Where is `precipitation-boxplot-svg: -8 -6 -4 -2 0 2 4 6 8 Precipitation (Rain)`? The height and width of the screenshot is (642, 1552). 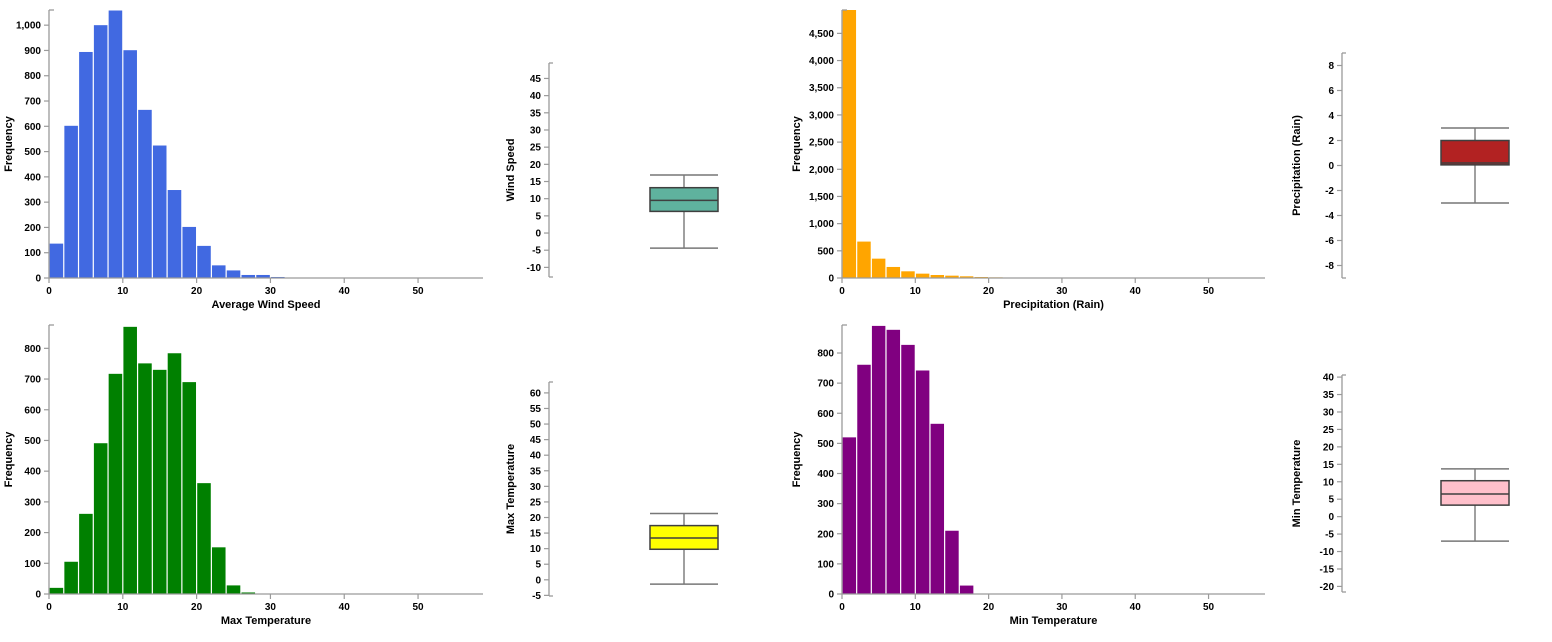 precipitation-boxplot-svg: -8 -6 -4 -2 0 2 4 6 8 Precipitation (Rain) is located at coordinates (1400, 165).